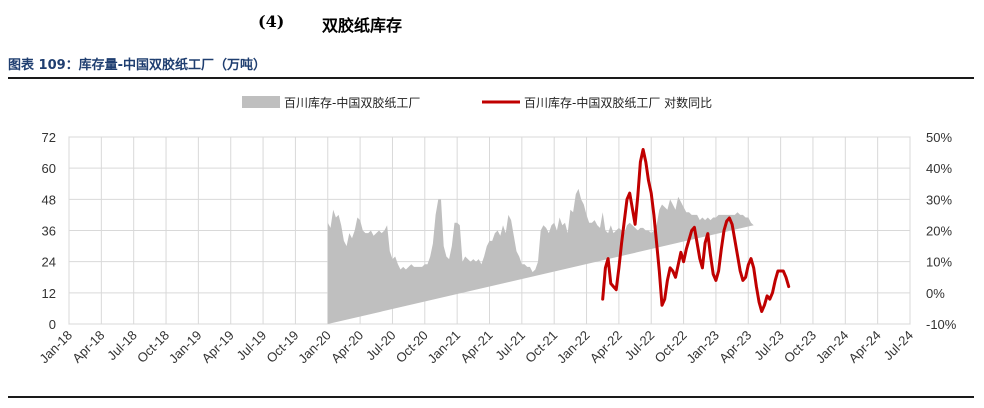 Image resolution: width=984 pixels, height=408 pixels. Describe the element at coordinates (865, 347) in the screenshot. I see `x-tick-label: Apr-24` at that location.